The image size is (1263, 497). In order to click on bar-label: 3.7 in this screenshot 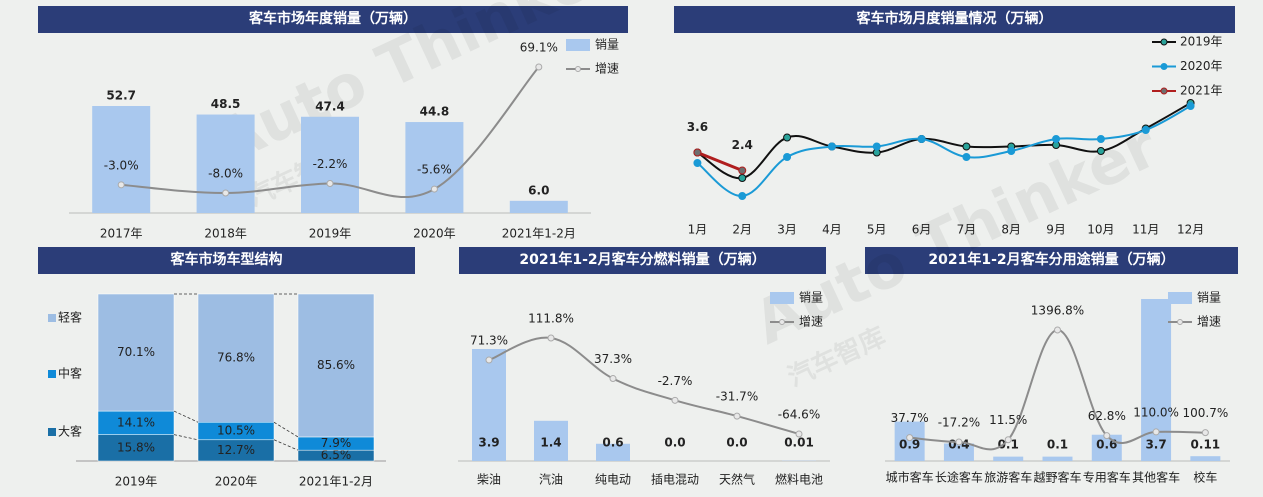, I will do `click(1155, 445)`.